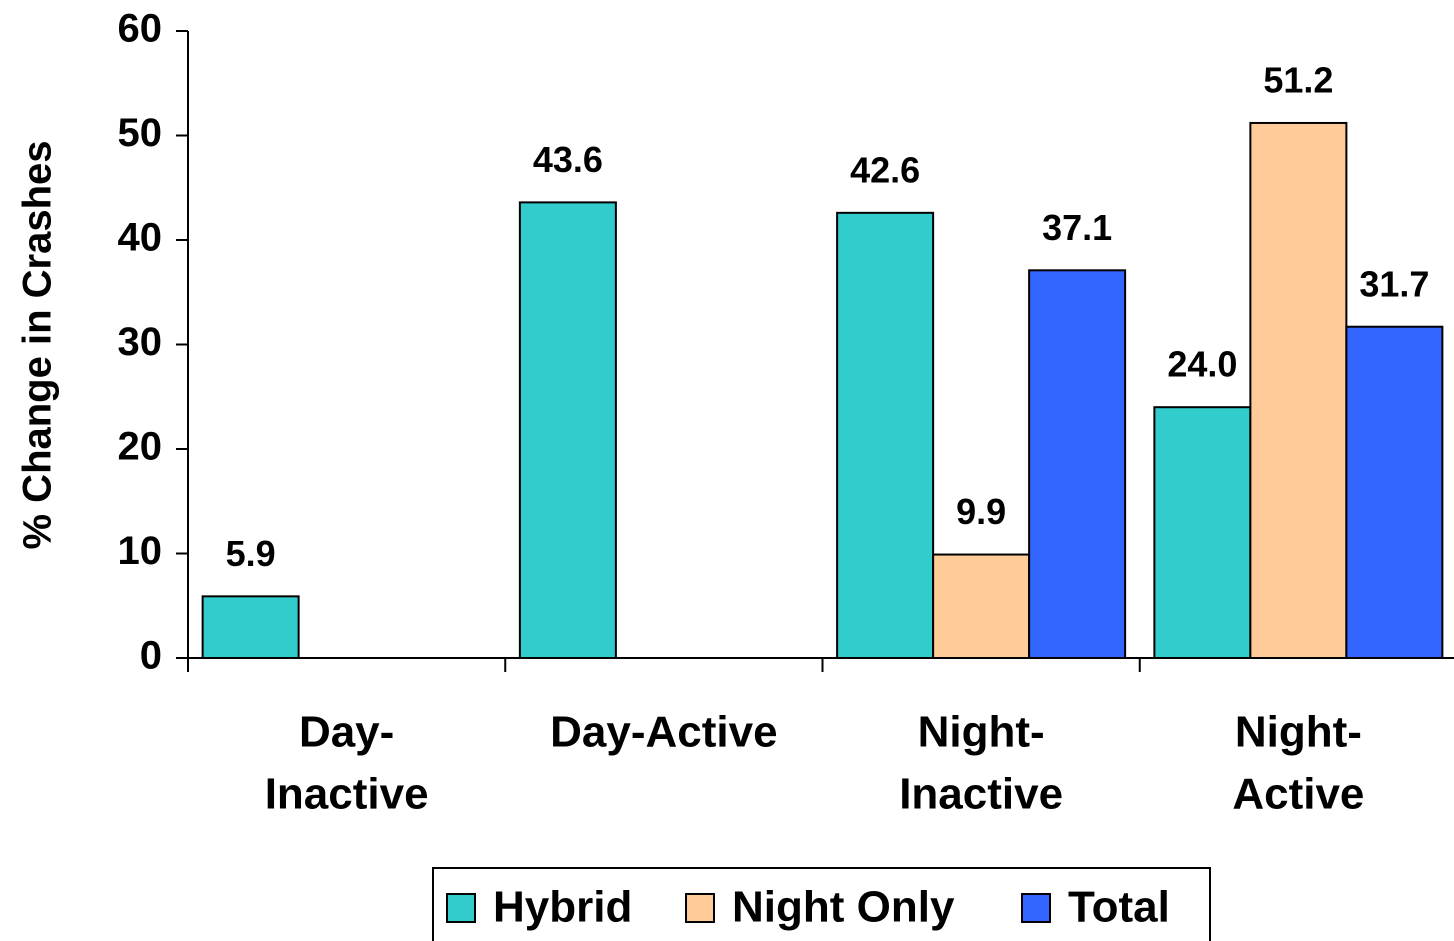  Describe the element at coordinates (38, 344) in the screenshot. I see `y-axis-label: % Change in Crashes` at that location.